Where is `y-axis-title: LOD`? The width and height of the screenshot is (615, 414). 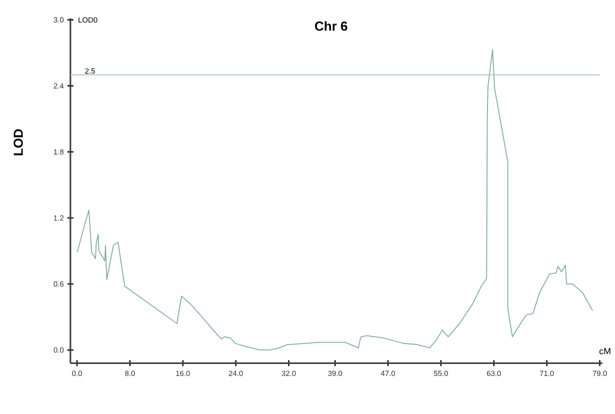
y-axis-title: LOD is located at coordinates (18, 142).